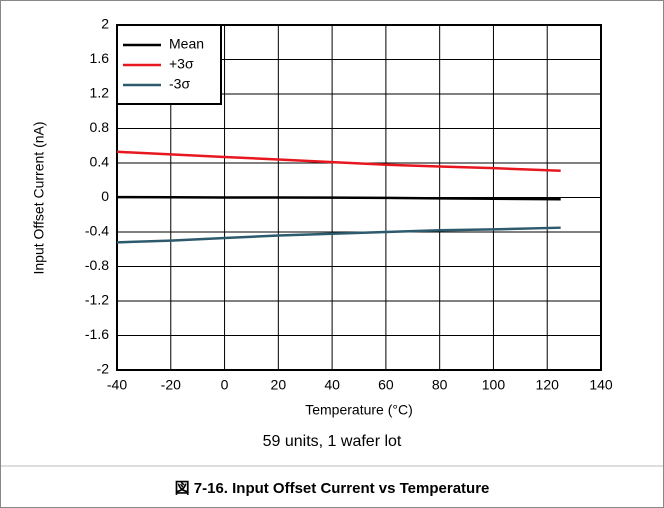 This screenshot has height=508, width=664. I want to click on x-tick-label: -20, so click(171, 385).